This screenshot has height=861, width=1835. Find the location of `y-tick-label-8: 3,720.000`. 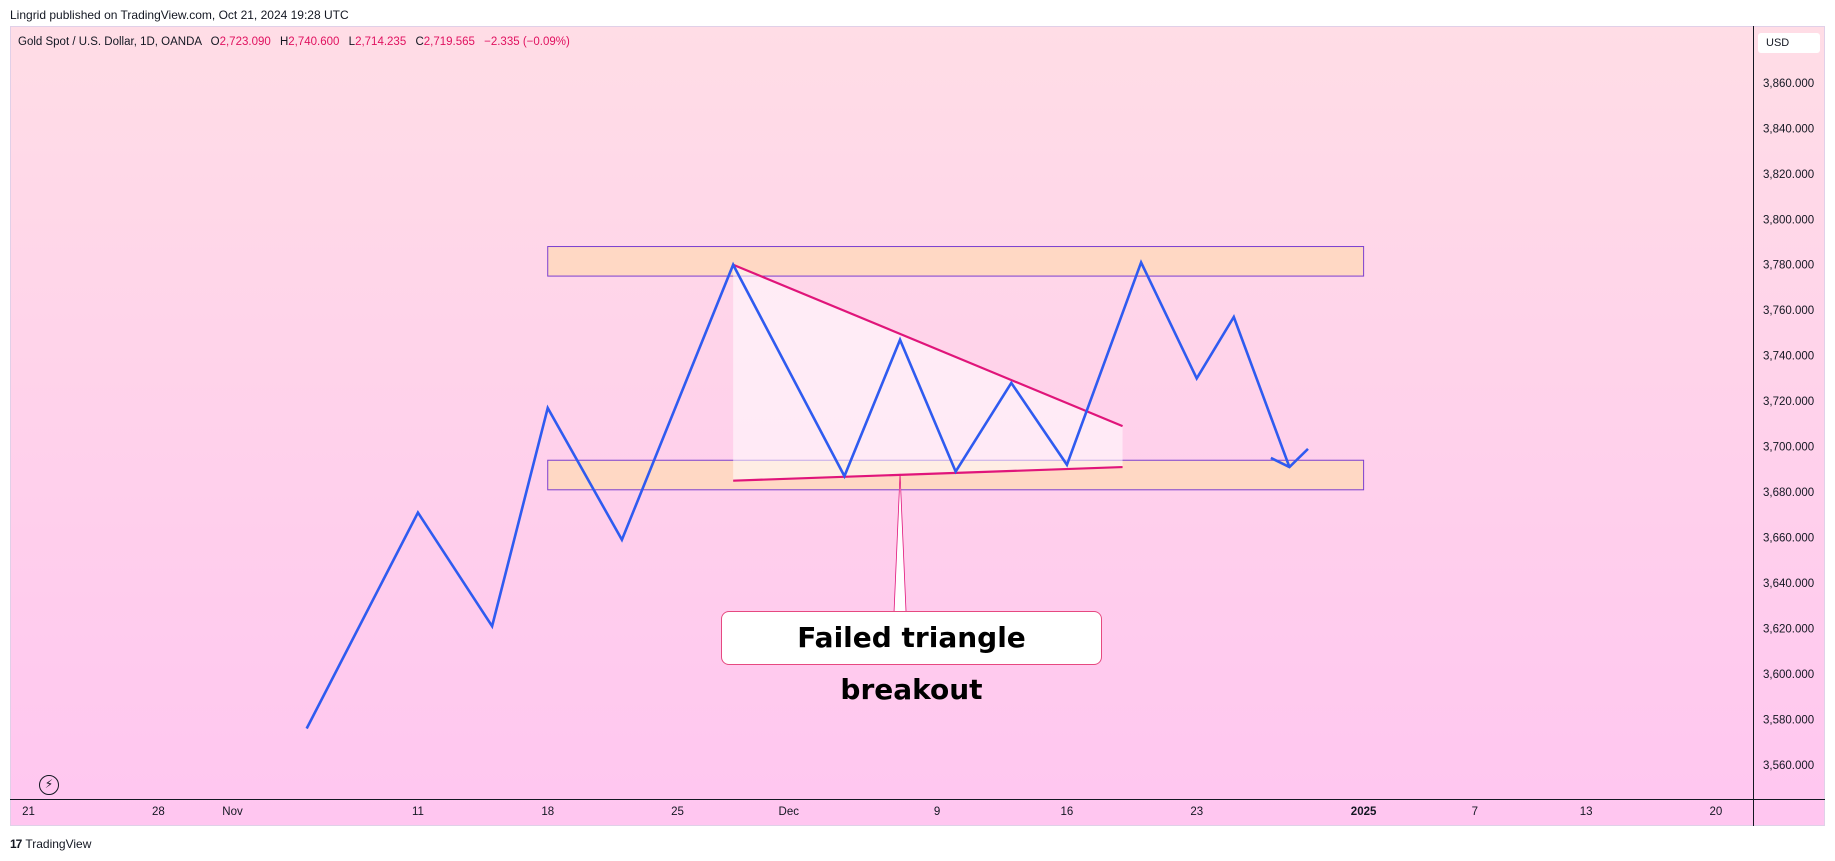

y-tick-label-8: 3,720.000 is located at coordinates (1788, 402).